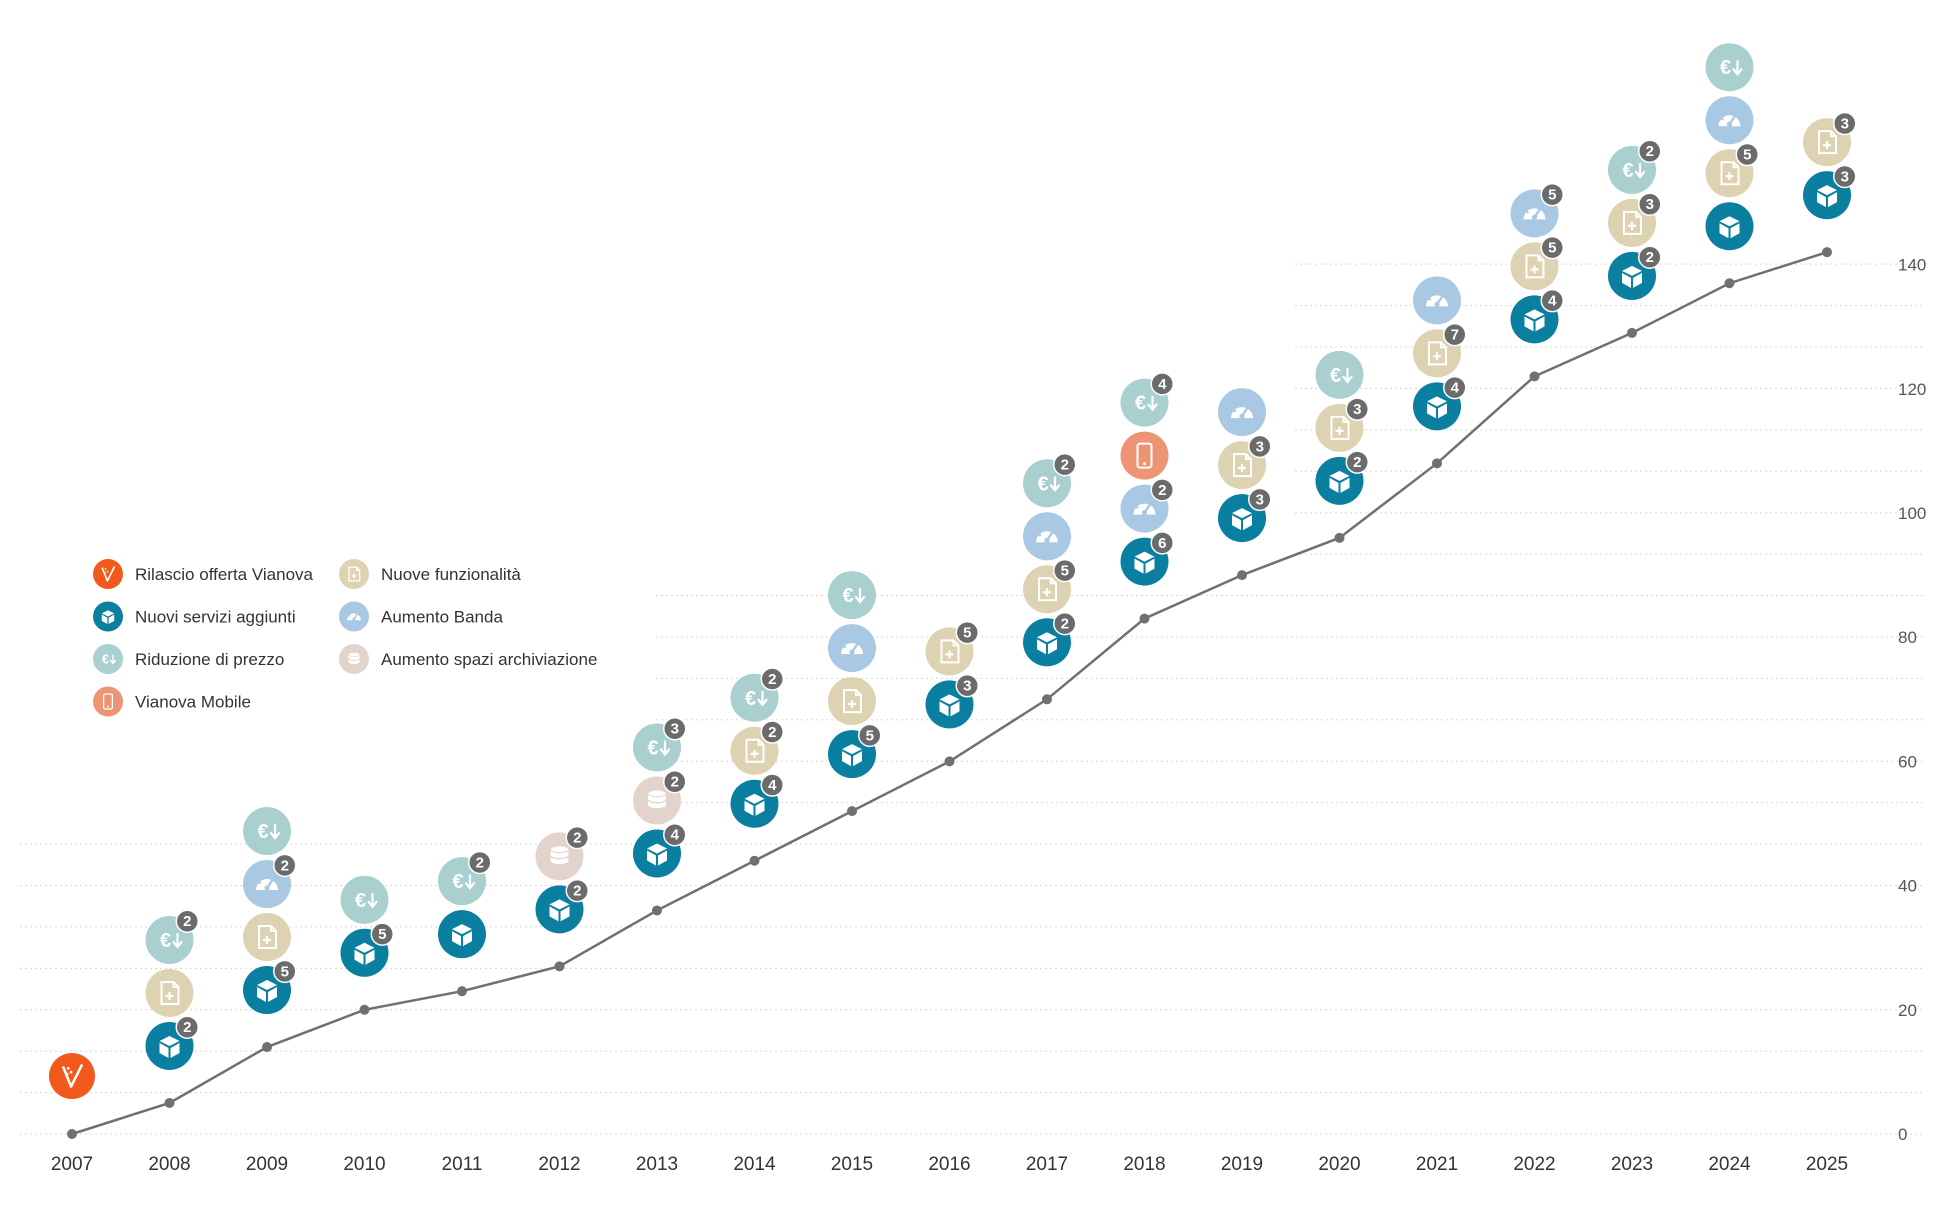 The width and height of the screenshot is (1960, 1217). I want to click on event-marker-price: €3, so click(660, 744).